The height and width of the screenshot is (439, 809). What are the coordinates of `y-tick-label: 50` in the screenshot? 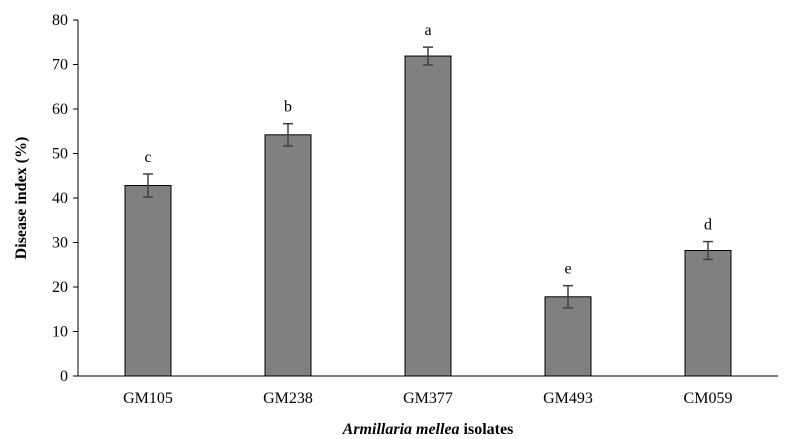 It's located at (60, 154).